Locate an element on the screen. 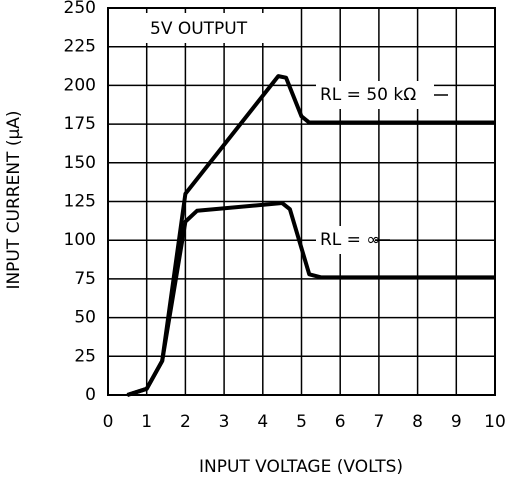 This screenshot has width=507, height=484. x-tick-label: 1 is located at coordinates (146, 422).